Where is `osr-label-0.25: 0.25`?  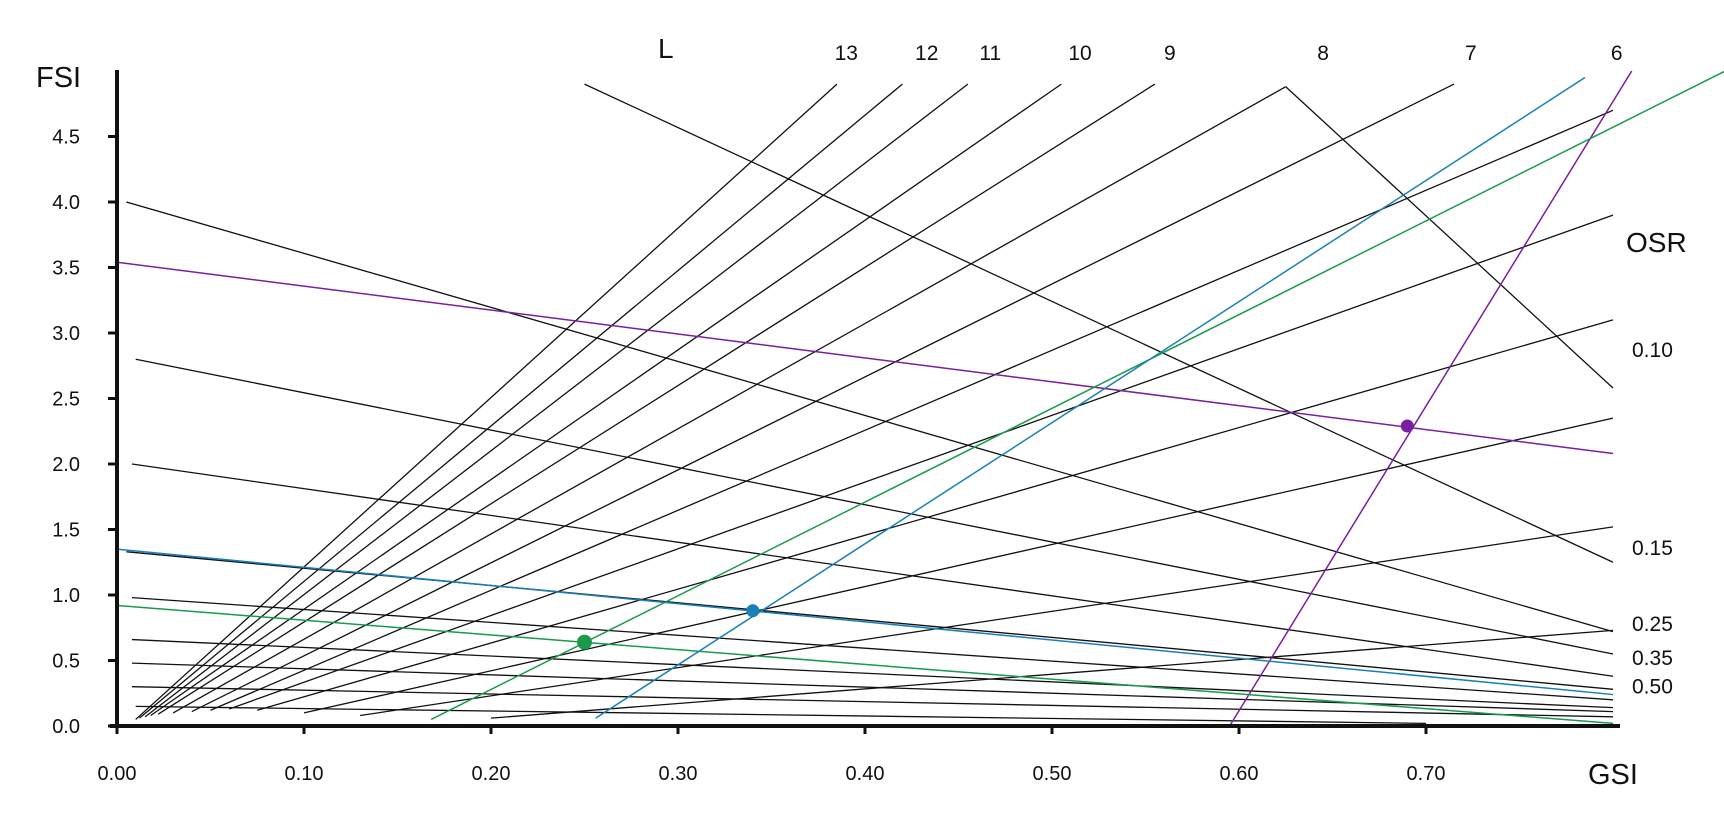
osr-label-0.25: 0.25 is located at coordinates (1652, 624).